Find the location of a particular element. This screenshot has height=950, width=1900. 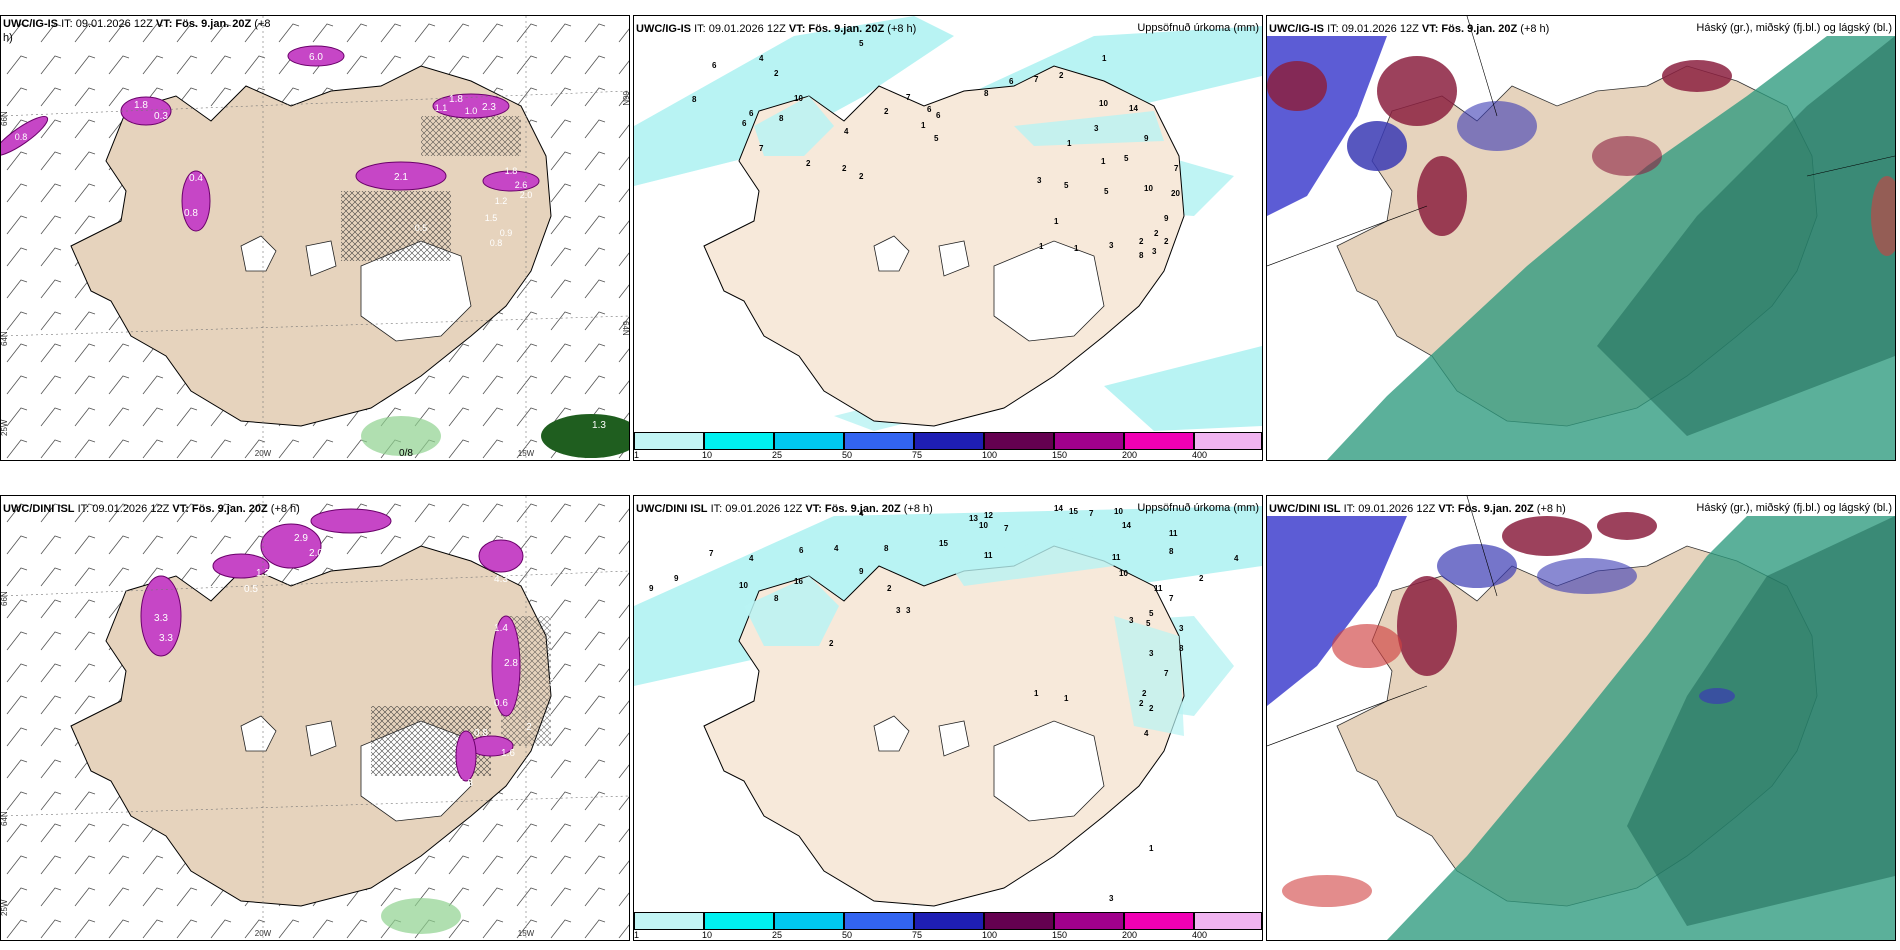

legend-tick: 25 is located at coordinates (777, 935).